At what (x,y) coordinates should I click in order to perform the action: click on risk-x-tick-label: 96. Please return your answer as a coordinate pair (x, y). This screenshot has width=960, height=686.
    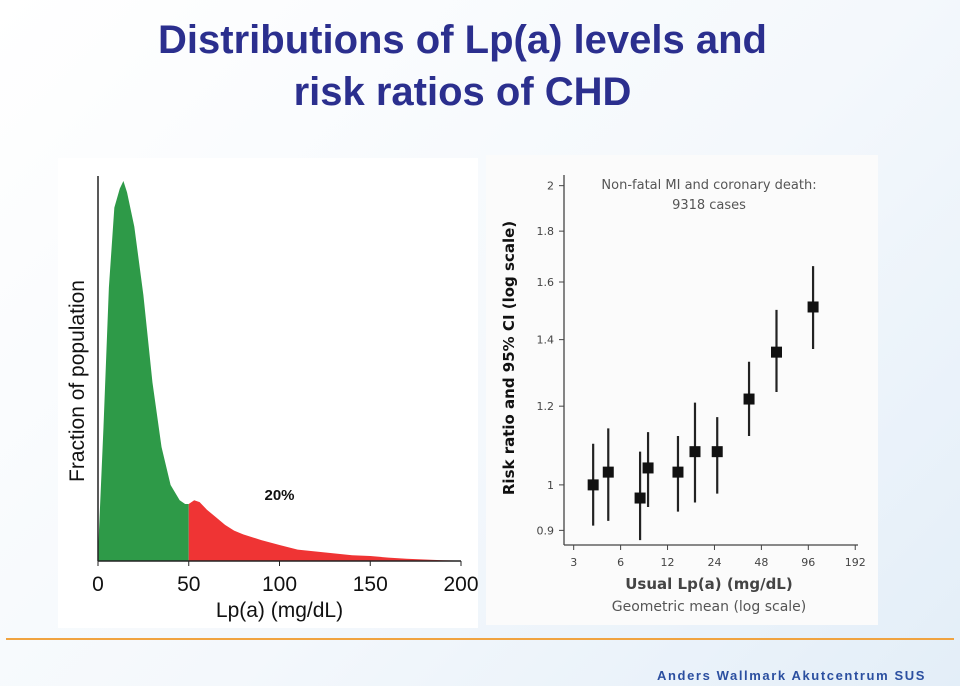
    Looking at the image, I should click on (808, 562).